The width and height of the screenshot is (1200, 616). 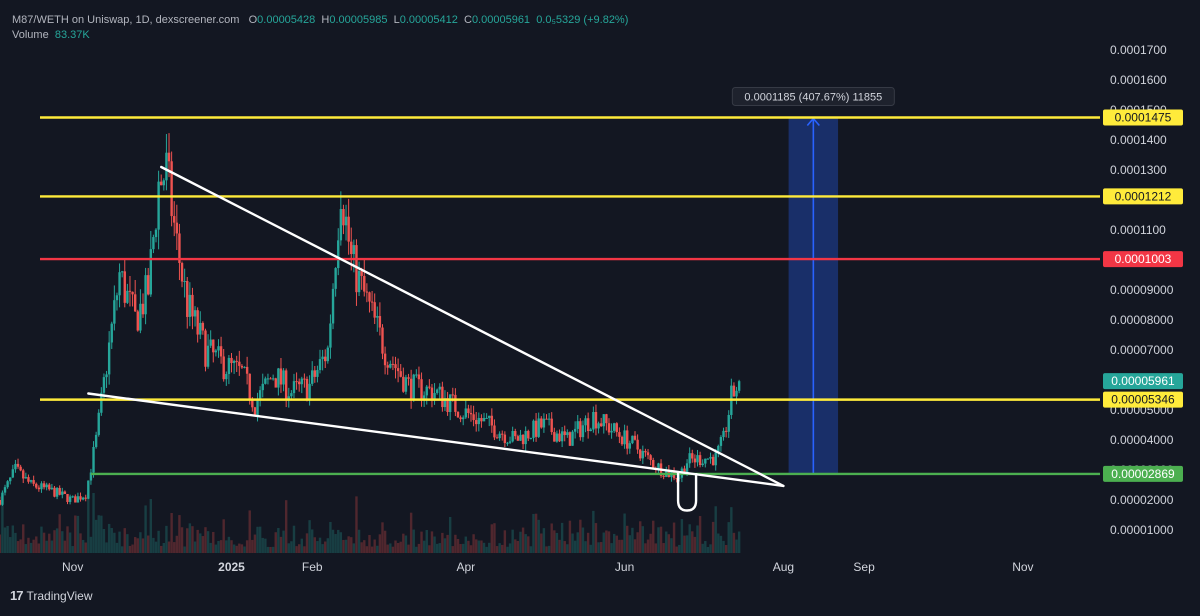 I want to click on price-tick-label: 0.00009000, so click(x=1142, y=290).